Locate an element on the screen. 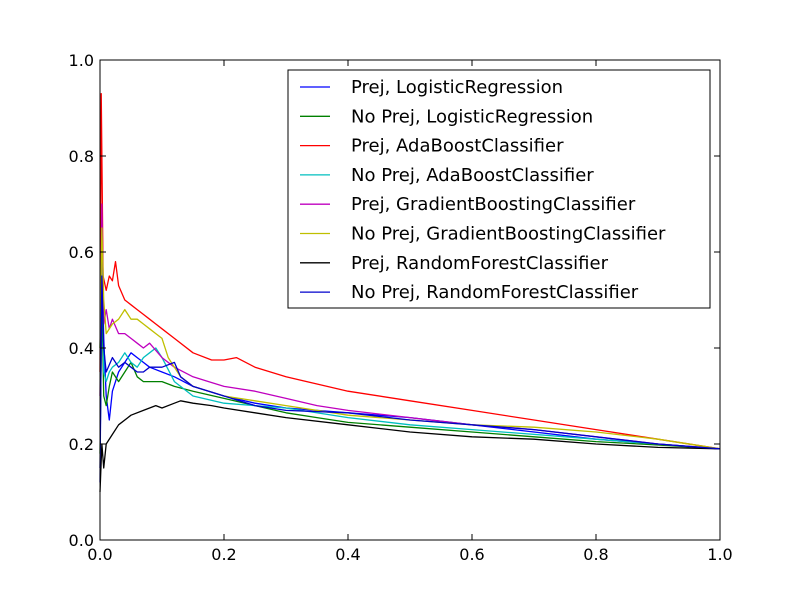 The image size is (800, 600). legend-label-3: No Prej, AdaBoostClassifier is located at coordinates (472, 175).